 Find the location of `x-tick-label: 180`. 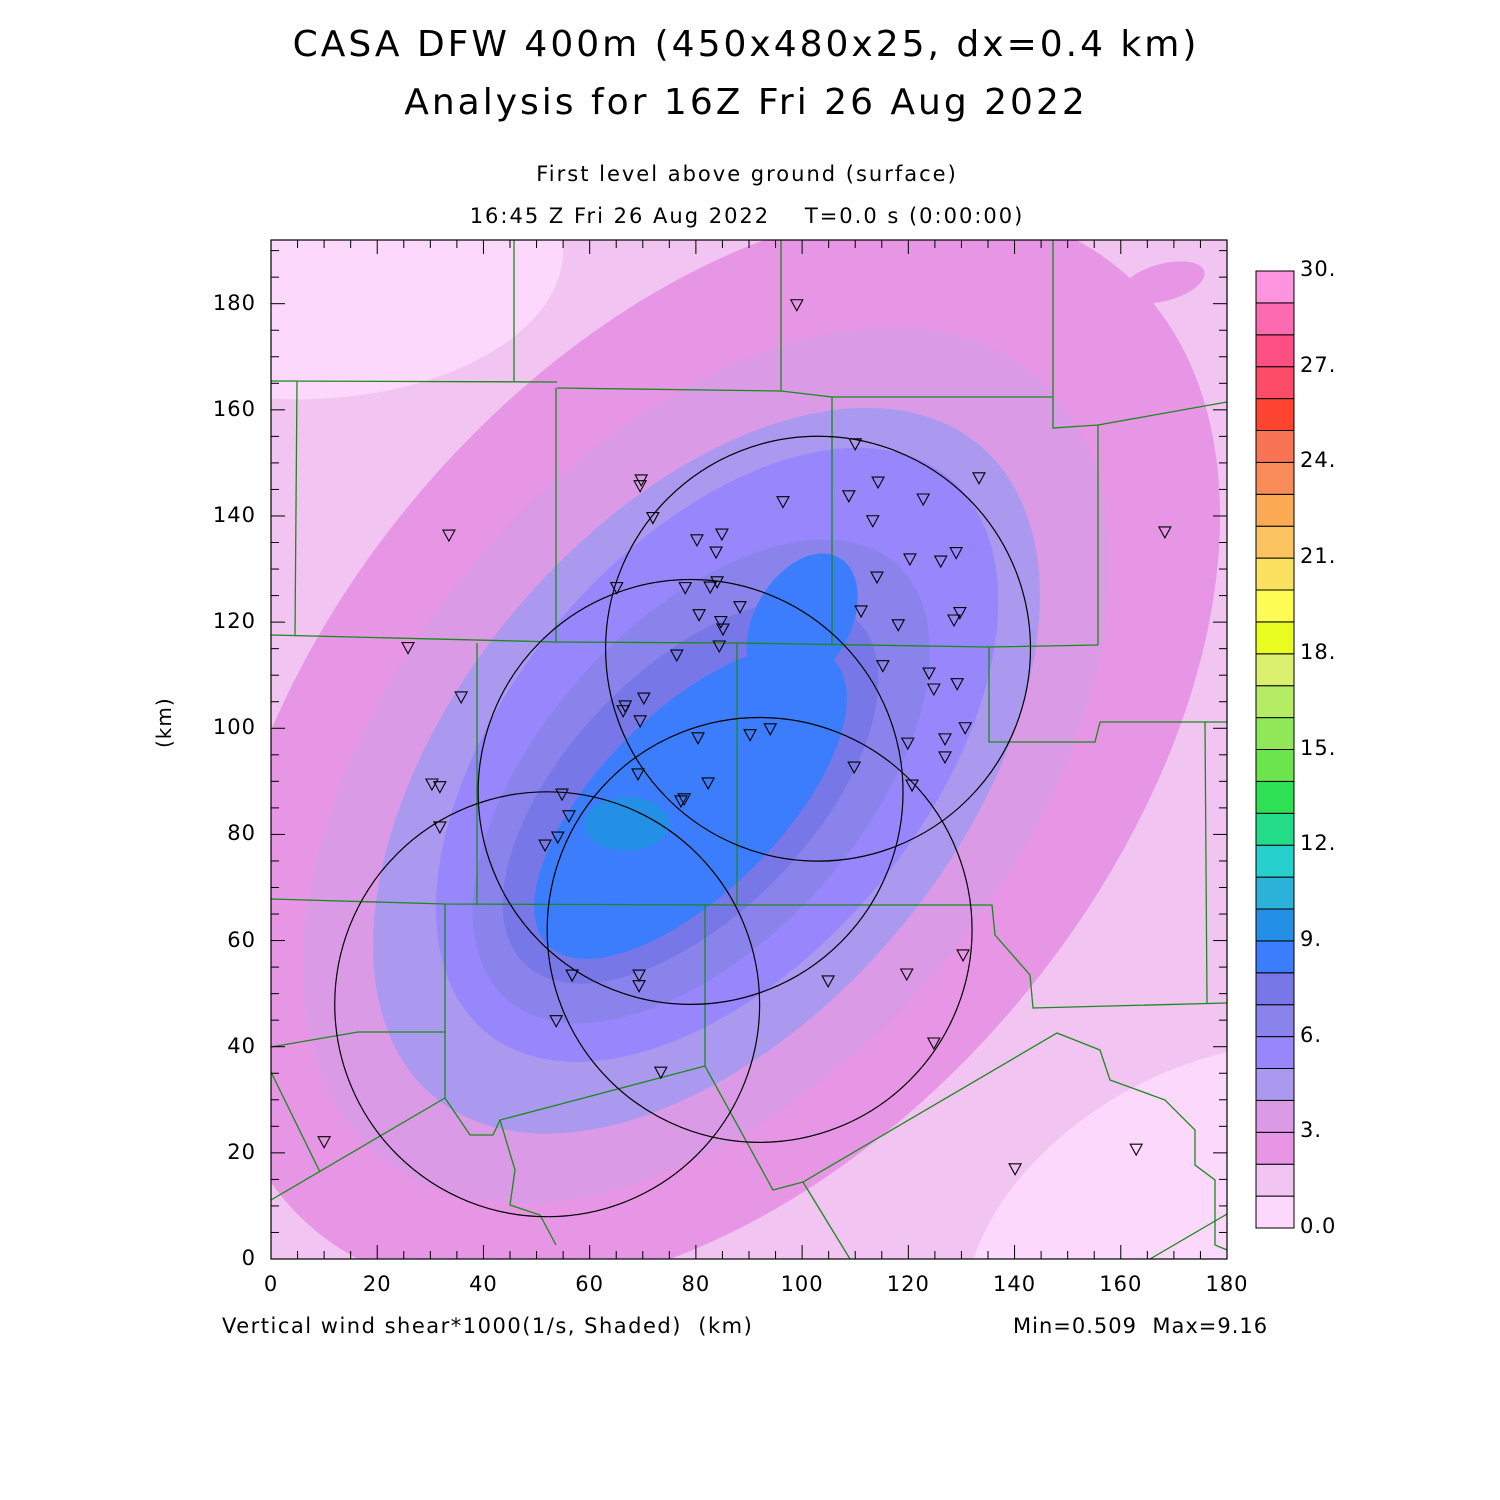

x-tick-label: 180 is located at coordinates (1227, 1284).